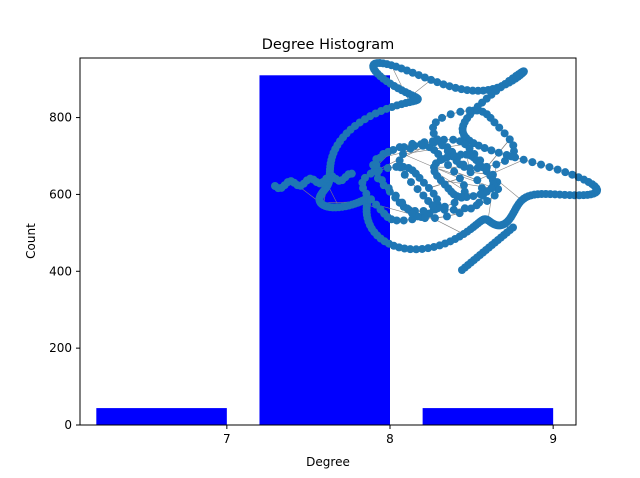  I want to click on x-axis-ticks: 7 8 9, so click(390, 435).